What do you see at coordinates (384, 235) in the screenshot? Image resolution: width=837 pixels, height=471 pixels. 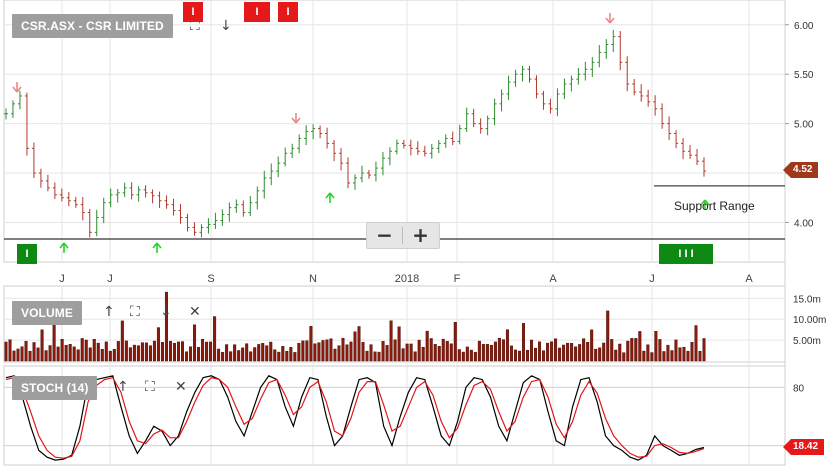 I see `zoom-out-button: −` at bounding box center [384, 235].